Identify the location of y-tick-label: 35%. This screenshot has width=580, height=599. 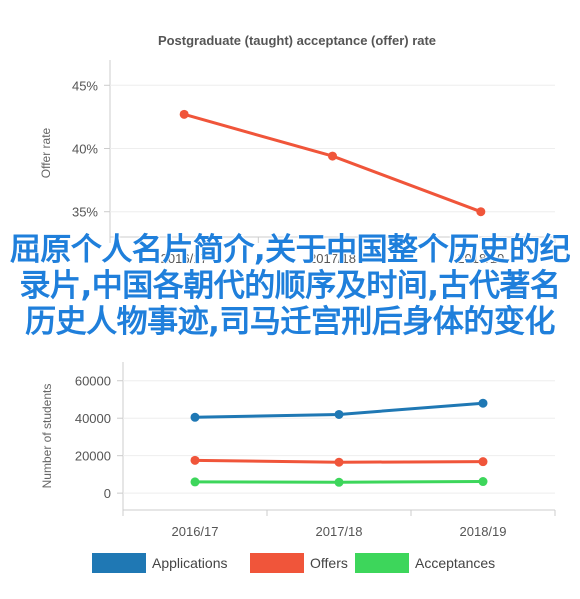
(85, 212).